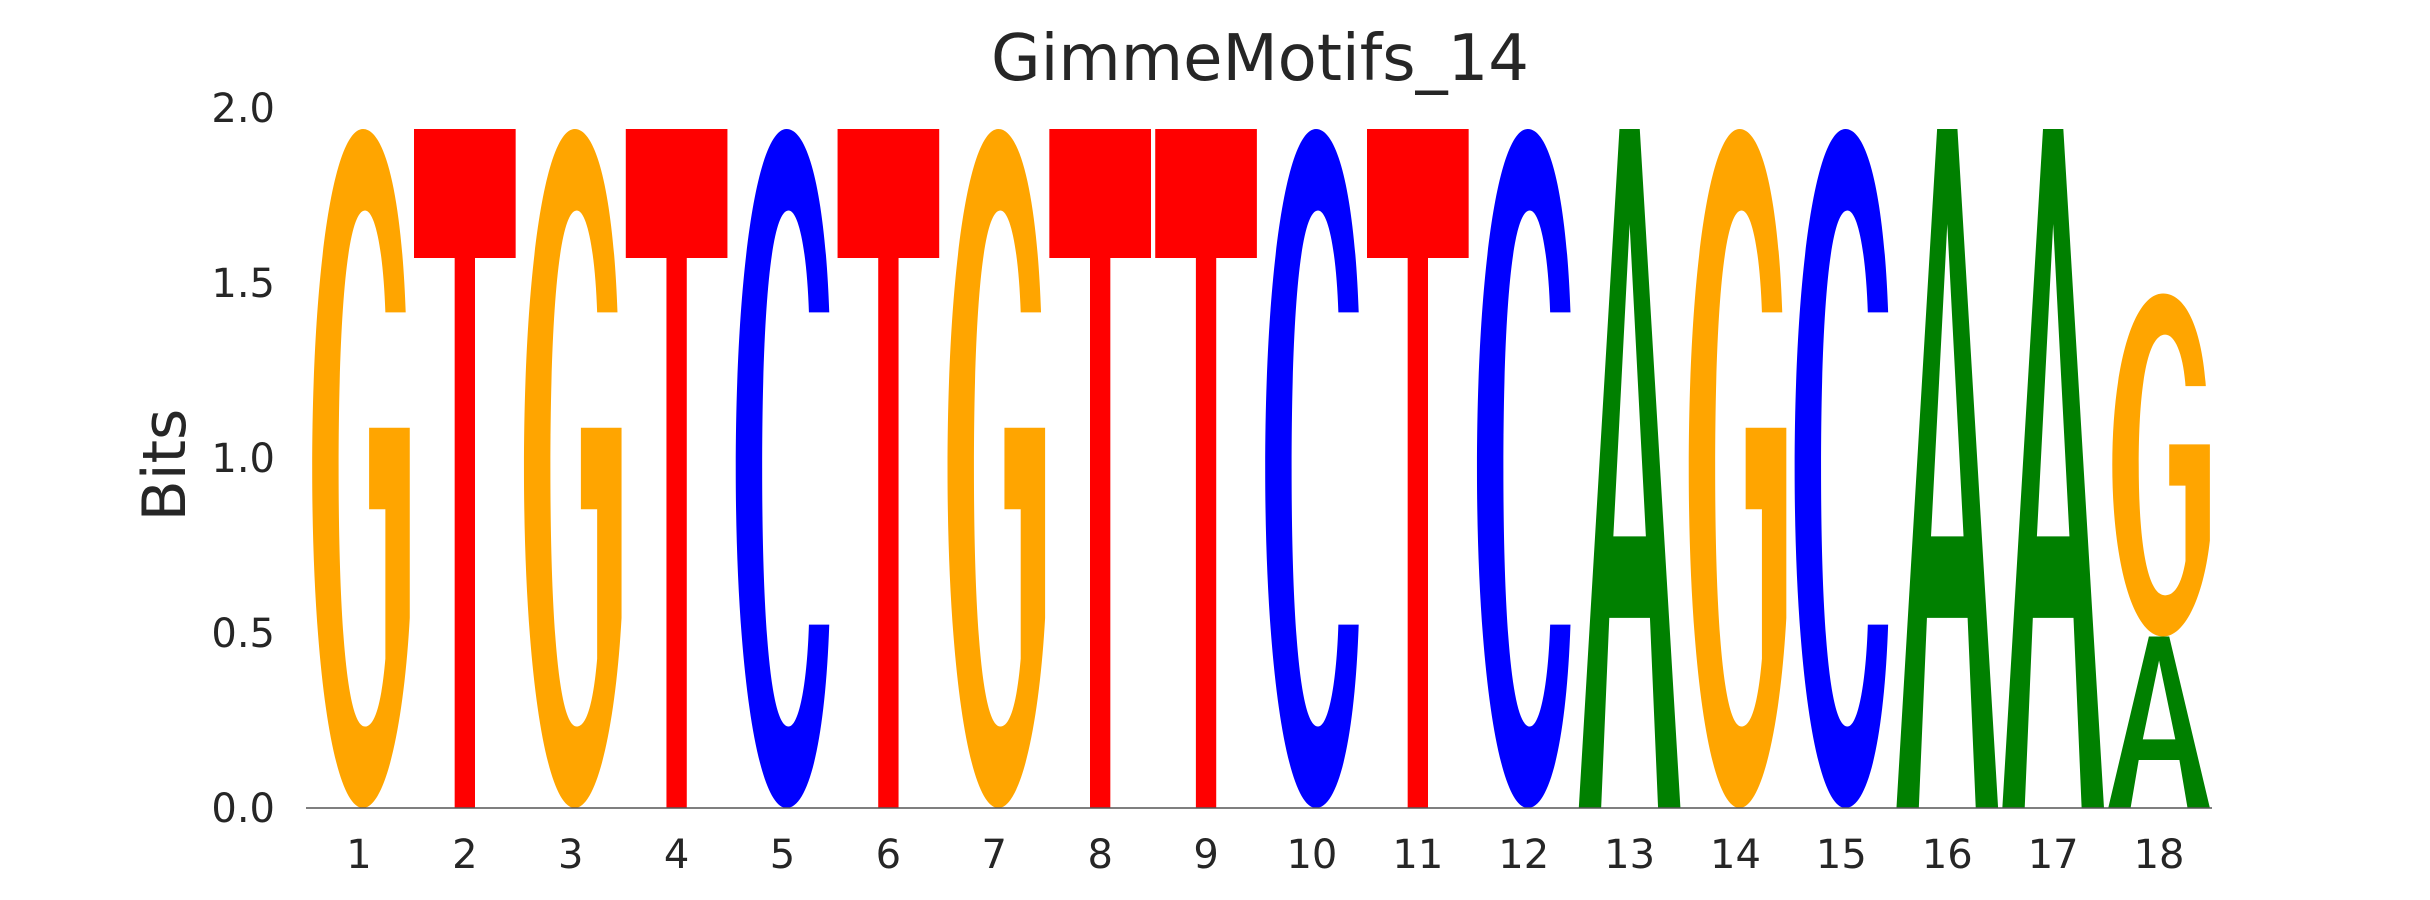 Image resolution: width=2430 pixels, height=900 pixels. What do you see at coordinates (782, 855) in the screenshot?
I see `x-tick-label: 5` at bounding box center [782, 855].